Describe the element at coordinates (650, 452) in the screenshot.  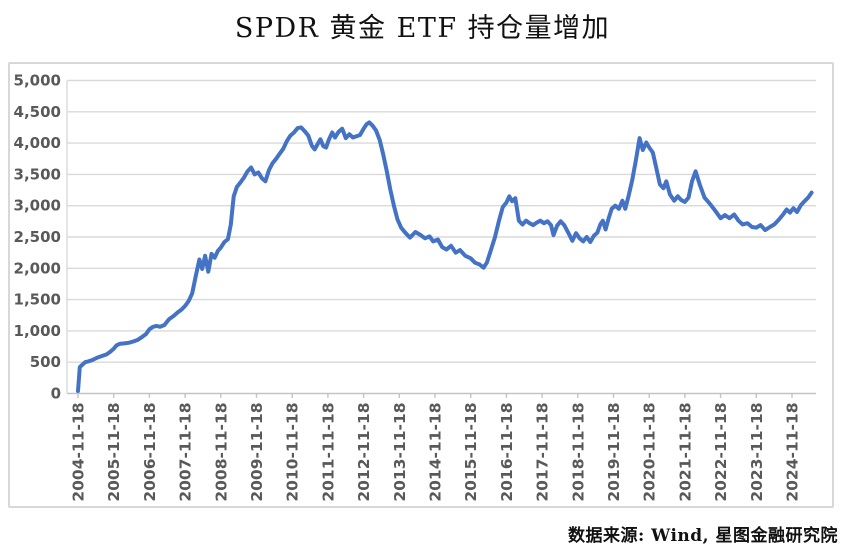
I see `x-axis-label: 2020-11-18` at that location.